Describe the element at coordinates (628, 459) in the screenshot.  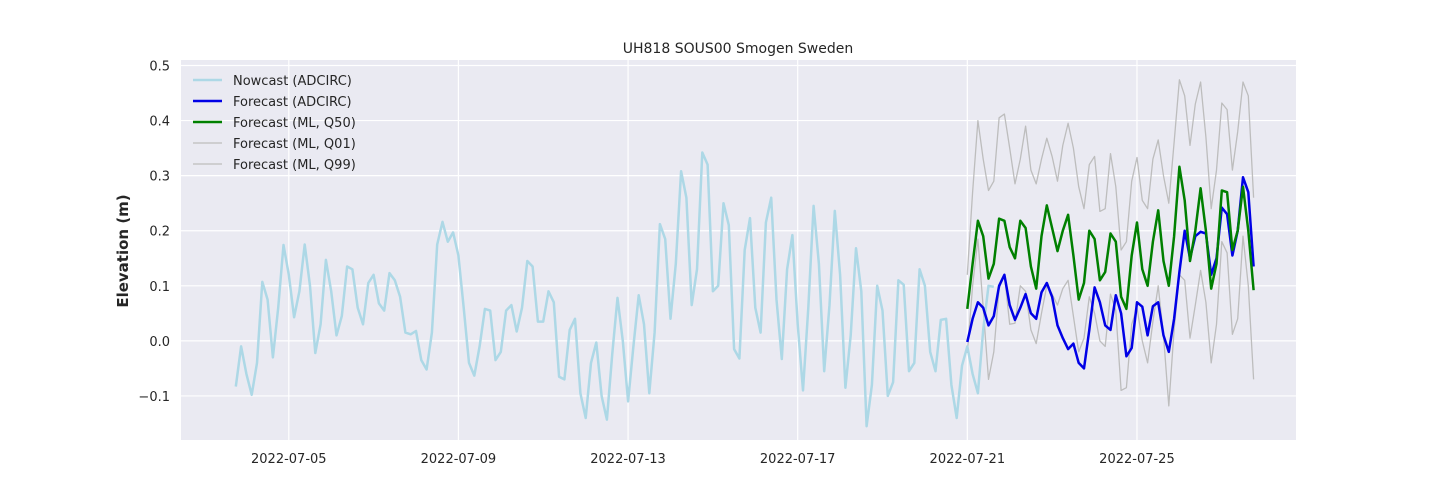
I see `x-tick-label: 2022-07-13` at that location.